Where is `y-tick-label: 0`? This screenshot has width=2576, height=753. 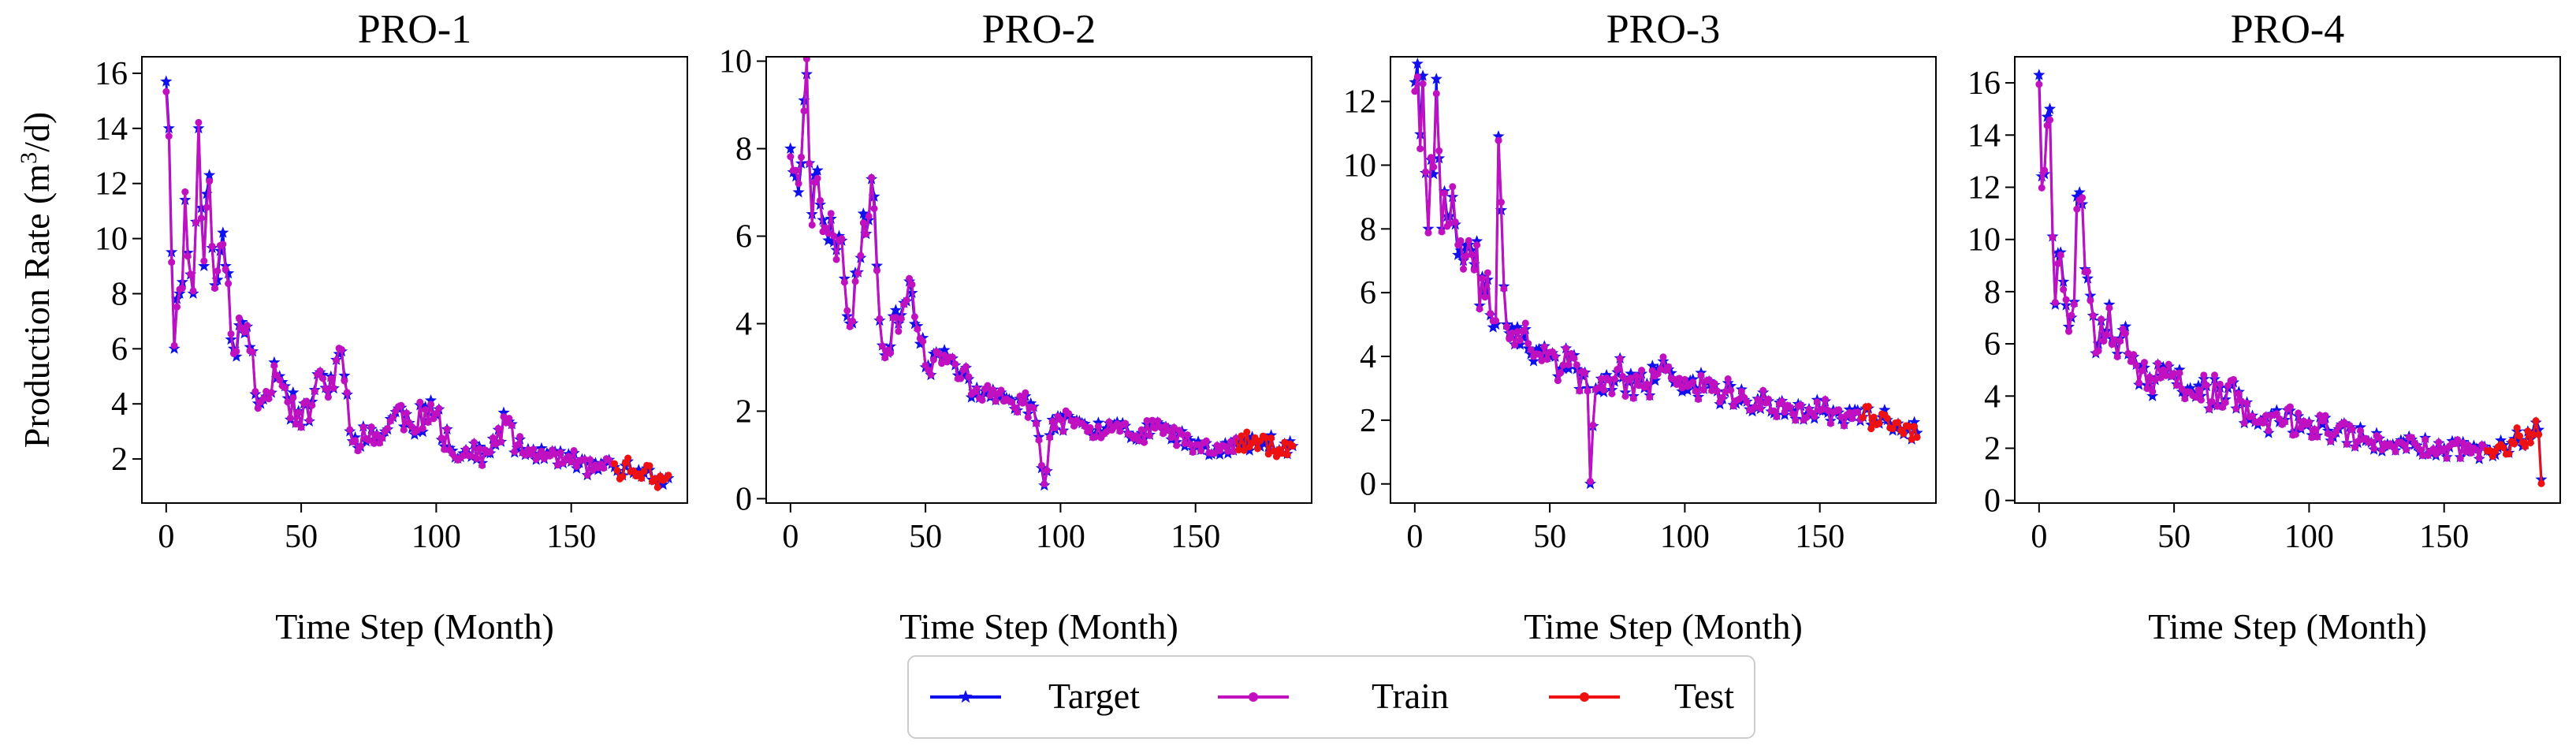
y-tick-label: 0 is located at coordinates (1368, 485).